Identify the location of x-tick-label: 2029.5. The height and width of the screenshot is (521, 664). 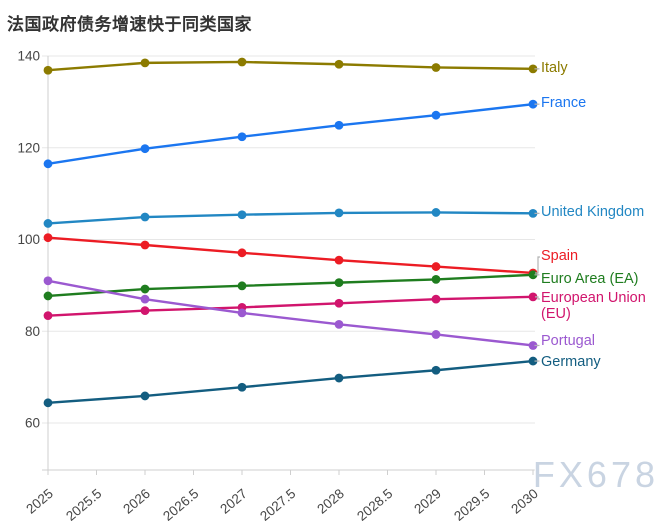
(471, 503).